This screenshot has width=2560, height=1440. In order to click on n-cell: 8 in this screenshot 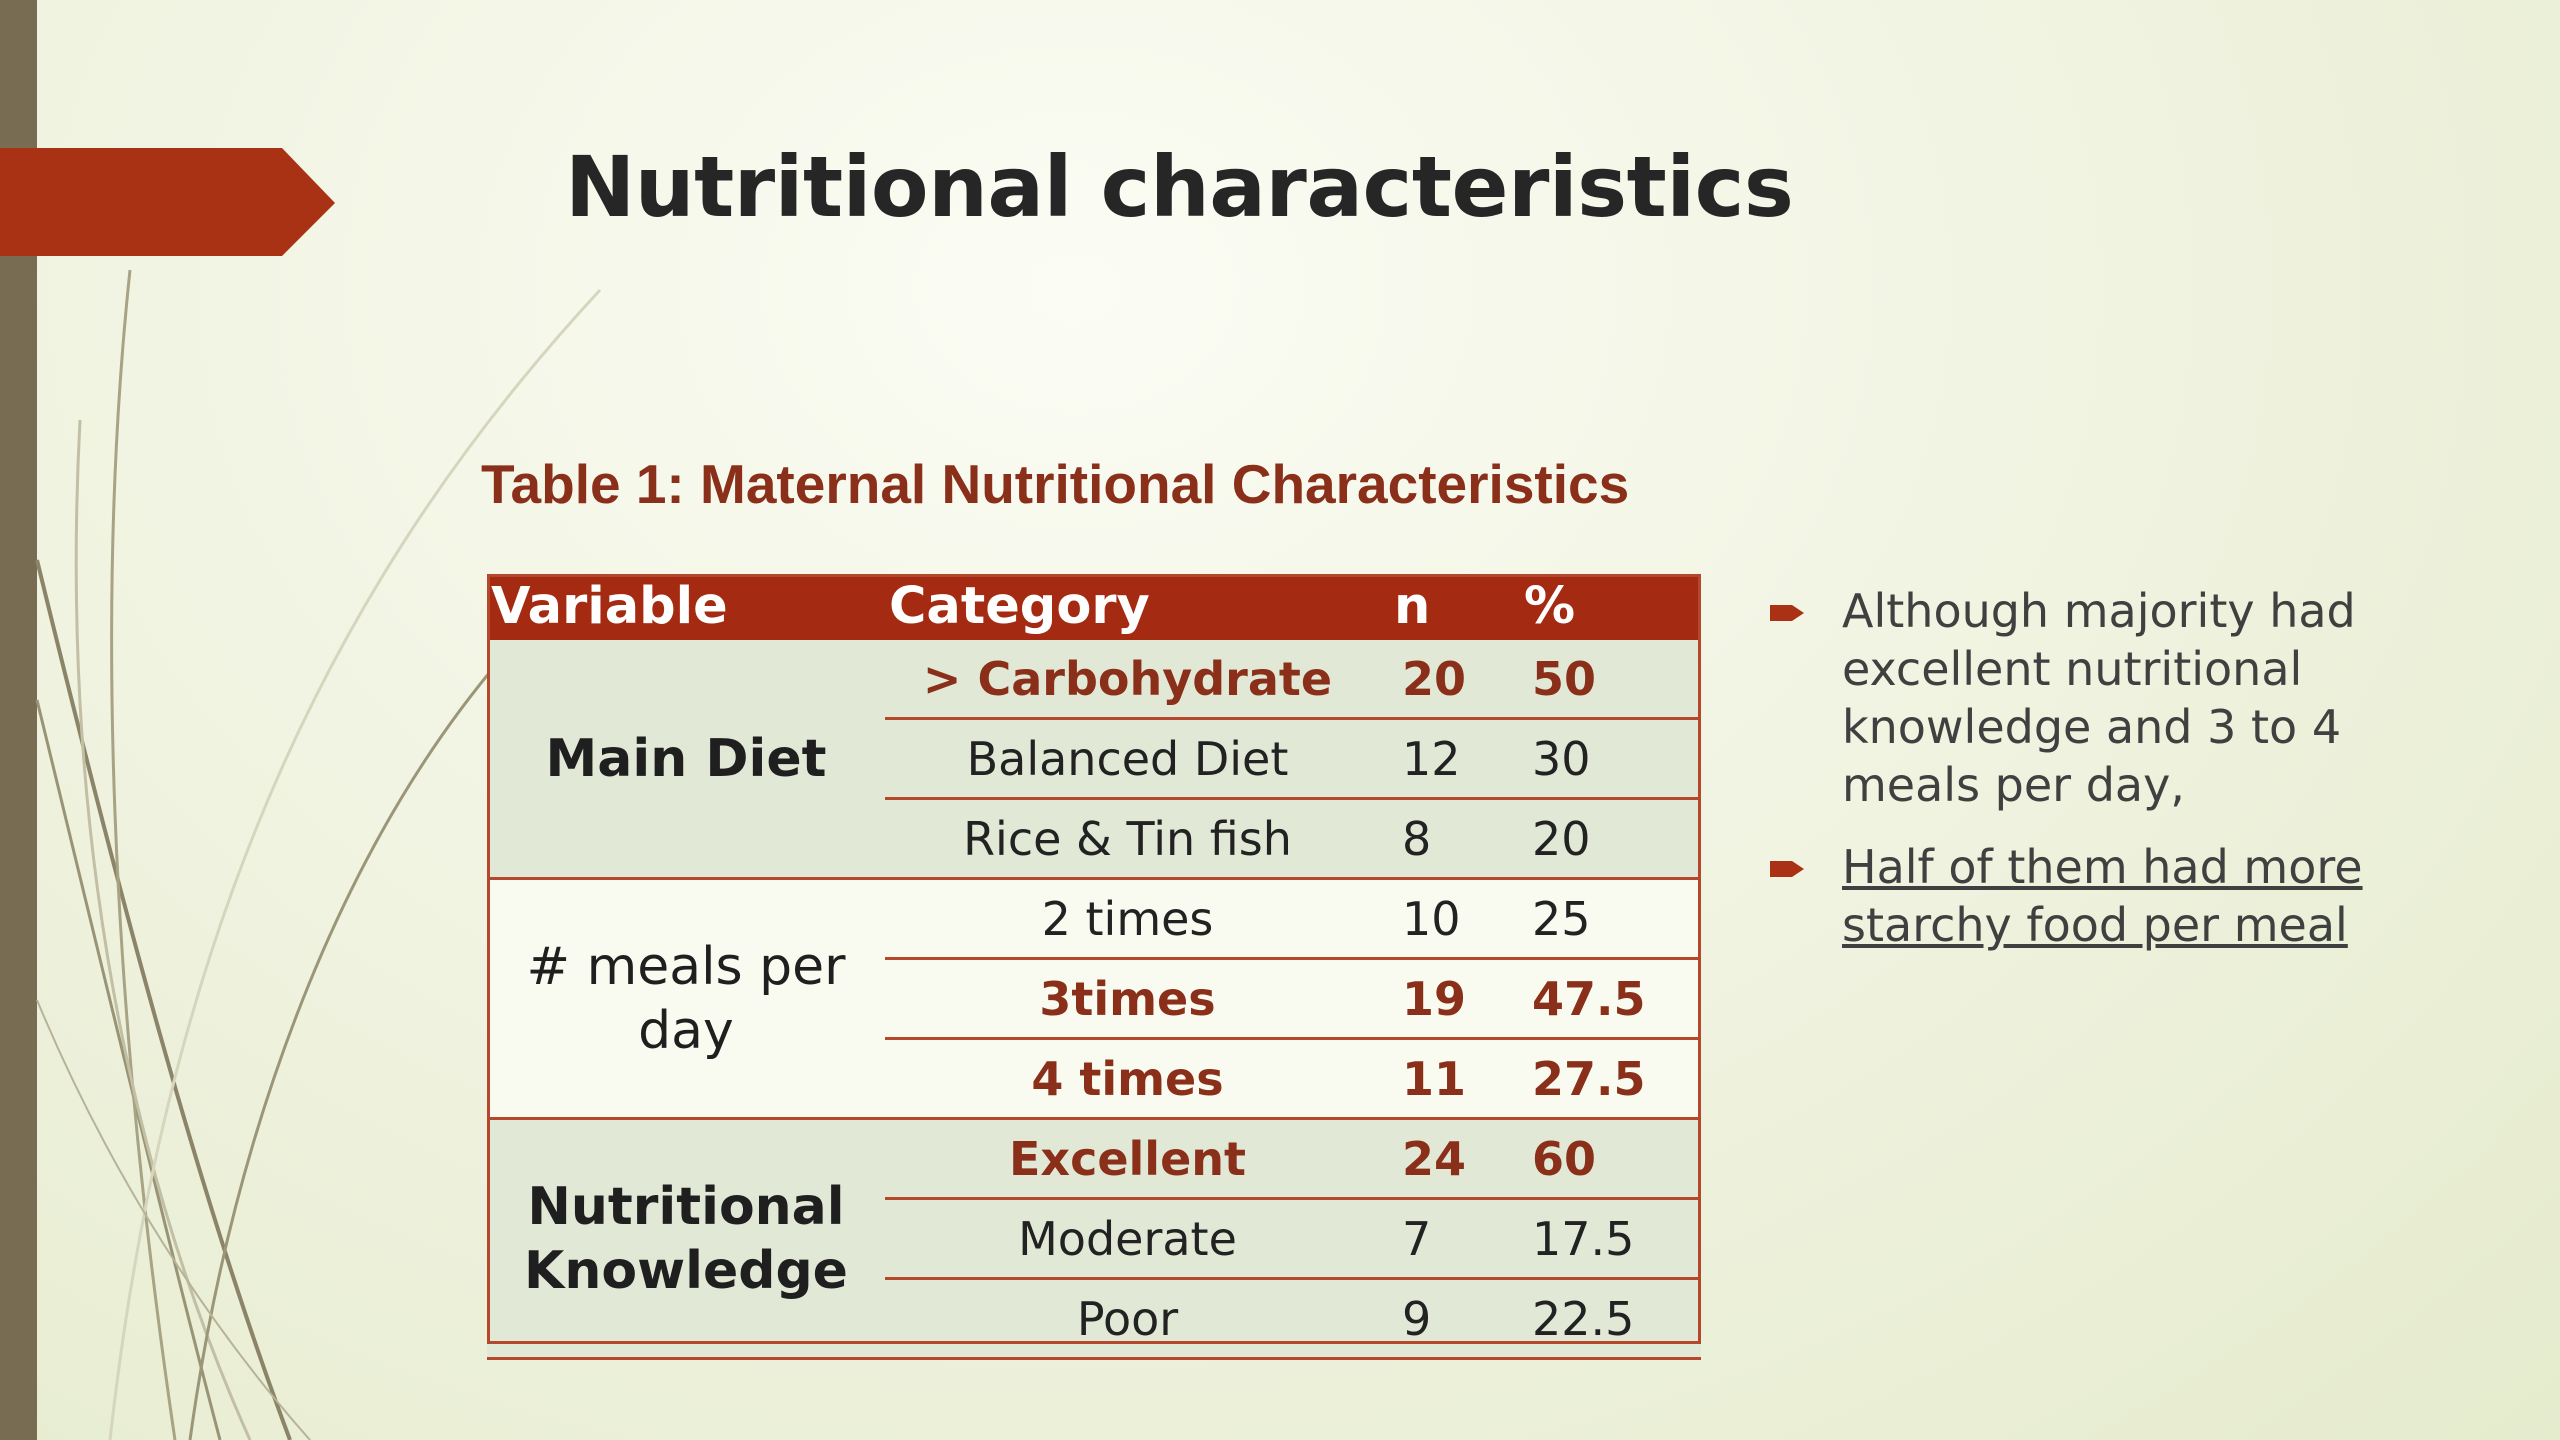, I will do `click(1455, 839)`.